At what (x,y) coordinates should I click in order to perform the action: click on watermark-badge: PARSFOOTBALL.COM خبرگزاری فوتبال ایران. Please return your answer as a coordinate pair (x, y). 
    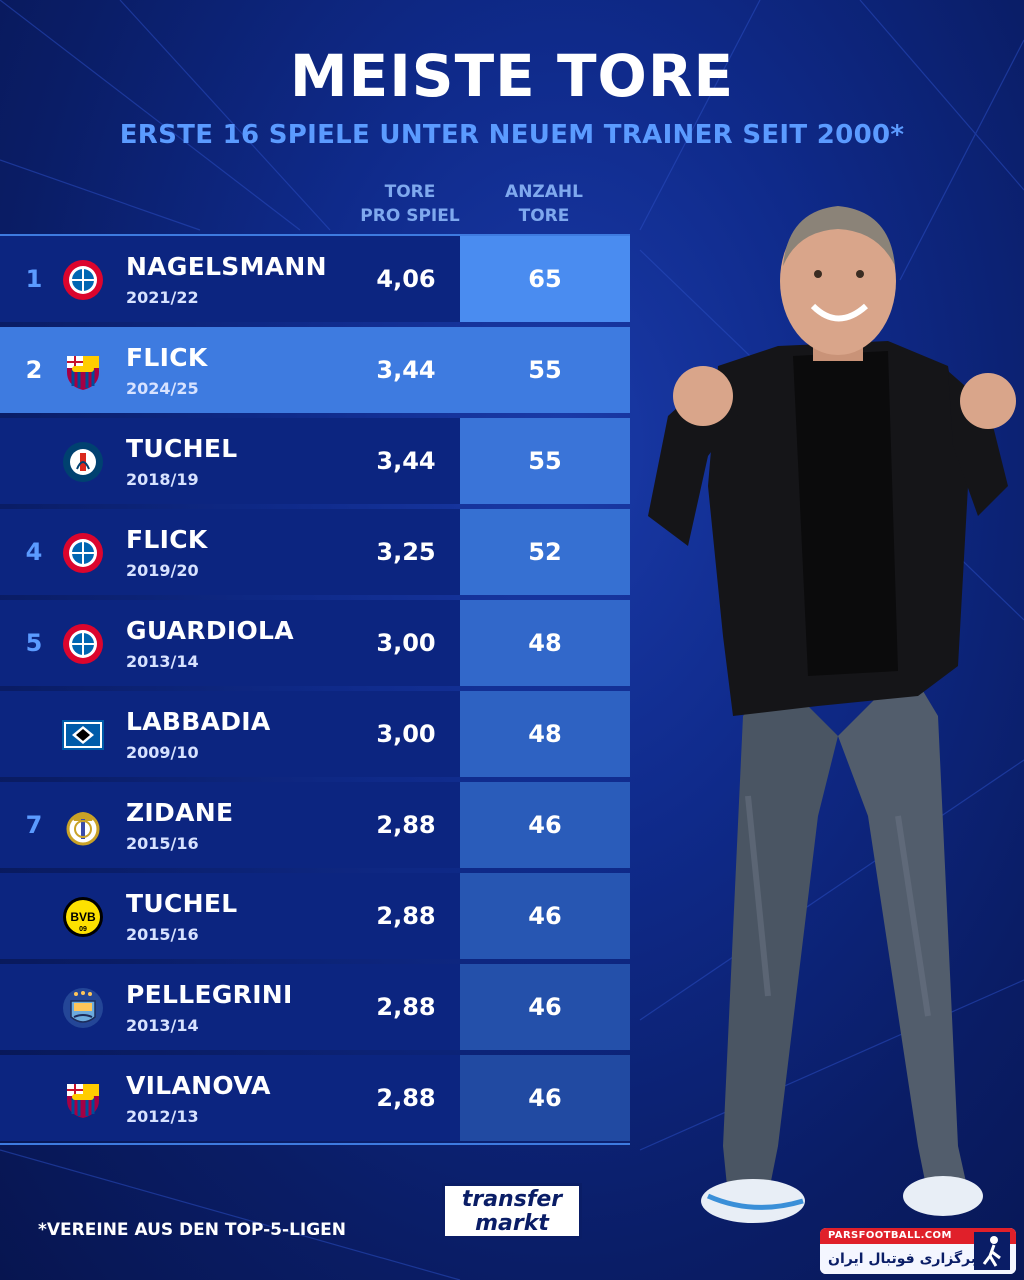
    Looking at the image, I should click on (918, 1251).